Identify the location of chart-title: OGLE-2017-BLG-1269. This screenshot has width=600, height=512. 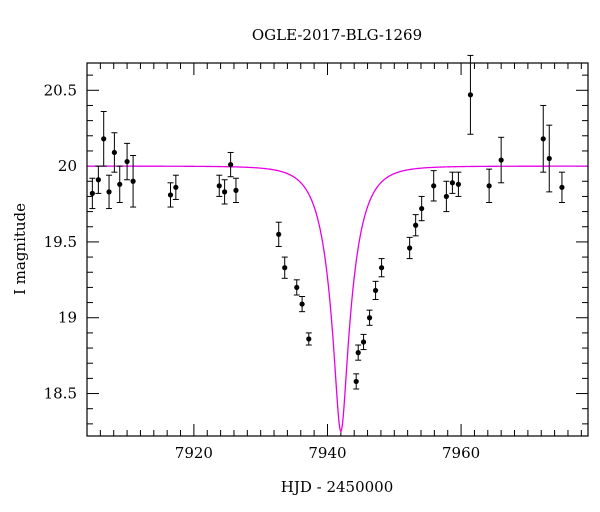
(337, 35).